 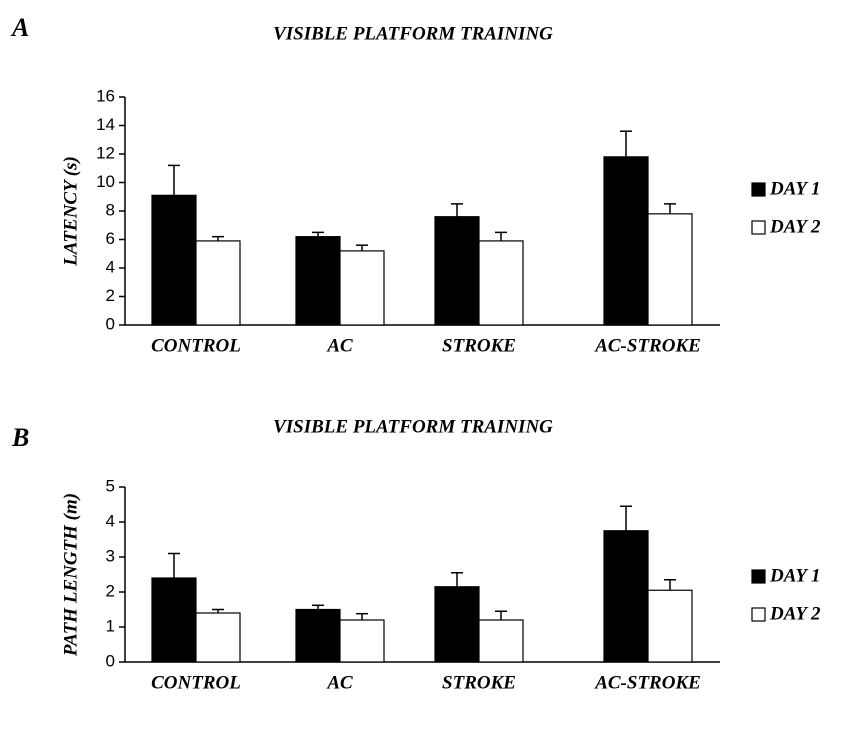 I want to click on y-tick-label: 3, so click(x=110, y=555).